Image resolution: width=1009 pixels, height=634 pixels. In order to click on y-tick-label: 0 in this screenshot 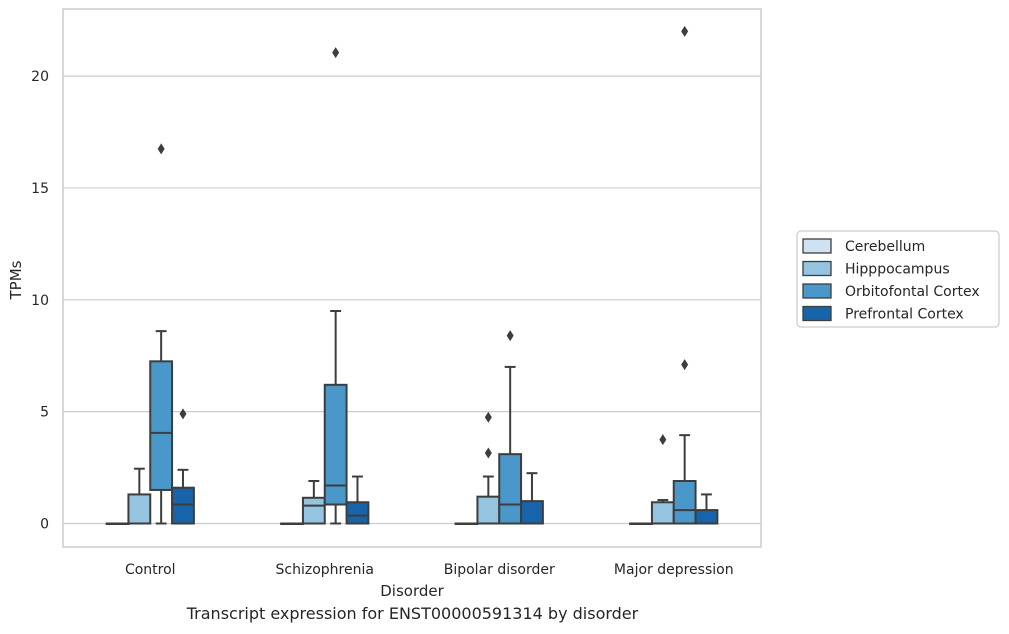, I will do `click(44, 525)`.